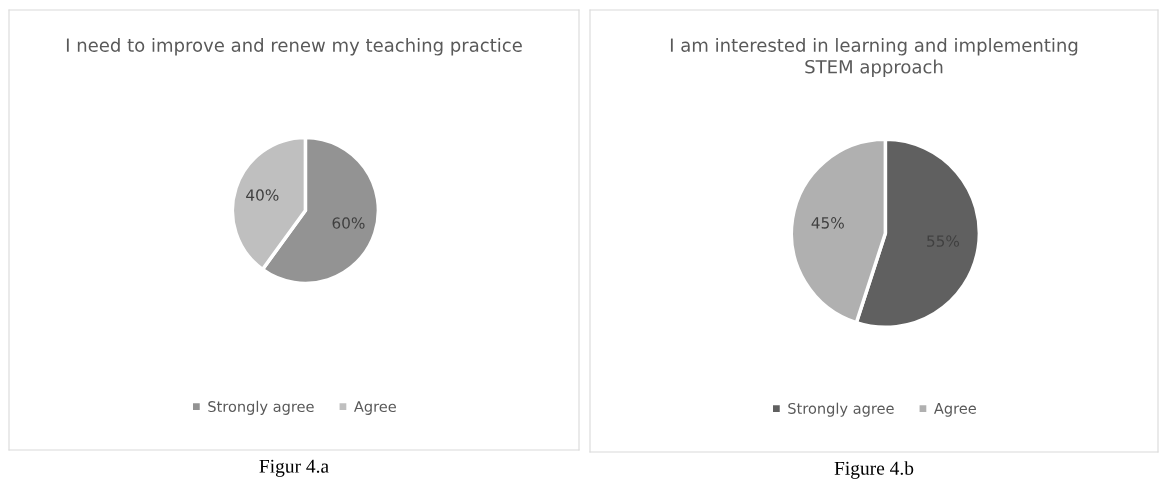 The height and width of the screenshot is (486, 1159). Describe the element at coordinates (874, 470) in the screenshot. I see `caption: Figure 4.b` at that location.